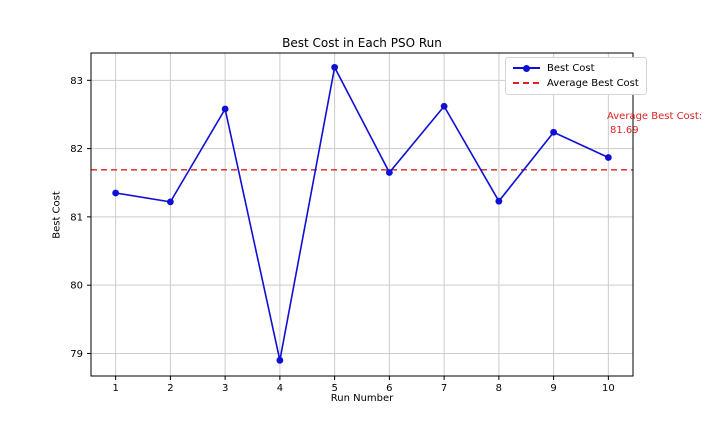 The width and height of the screenshot is (707, 425). What do you see at coordinates (57, 215) in the screenshot?
I see `y-axis-label: Best Cost` at bounding box center [57, 215].